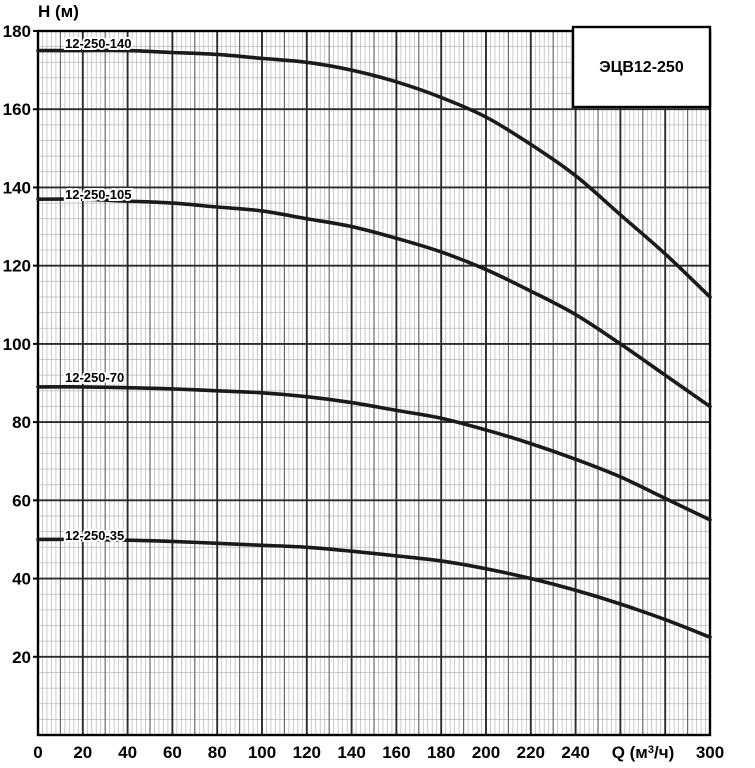 The image size is (755, 768). What do you see at coordinates (262, 752) in the screenshot?
I see `x-tick-100: 100` at bounding box center [262, 752].